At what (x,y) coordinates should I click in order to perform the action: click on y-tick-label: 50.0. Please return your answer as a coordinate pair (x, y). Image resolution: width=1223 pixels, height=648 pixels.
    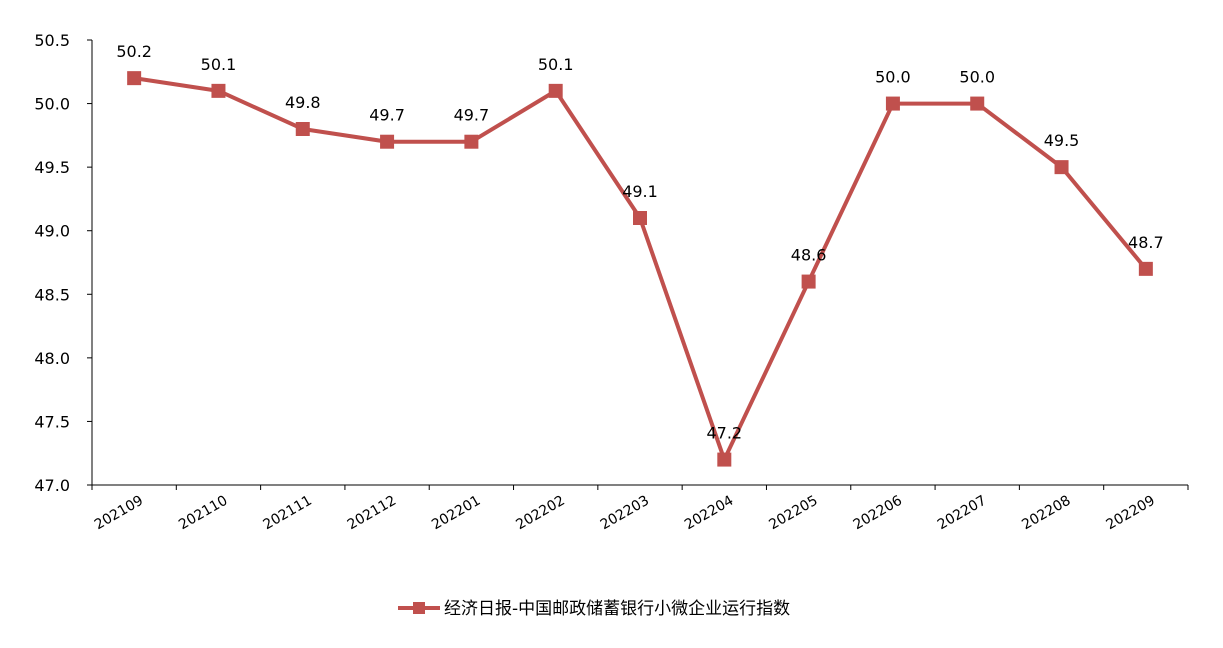
    Looking at the image, I should click on (52, 104).